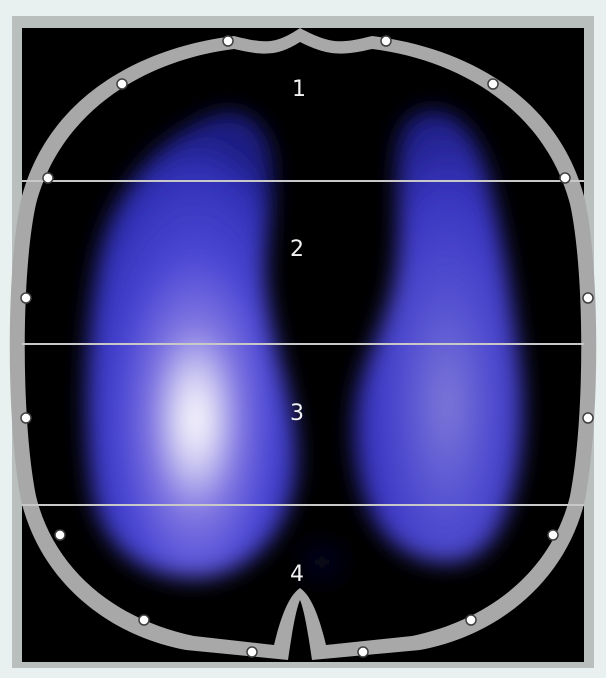 This screenshot has height=678, width=606. Describe the element at coordinates (297, 413) in the screenshot. I see `region-label-3: 3` at that location.